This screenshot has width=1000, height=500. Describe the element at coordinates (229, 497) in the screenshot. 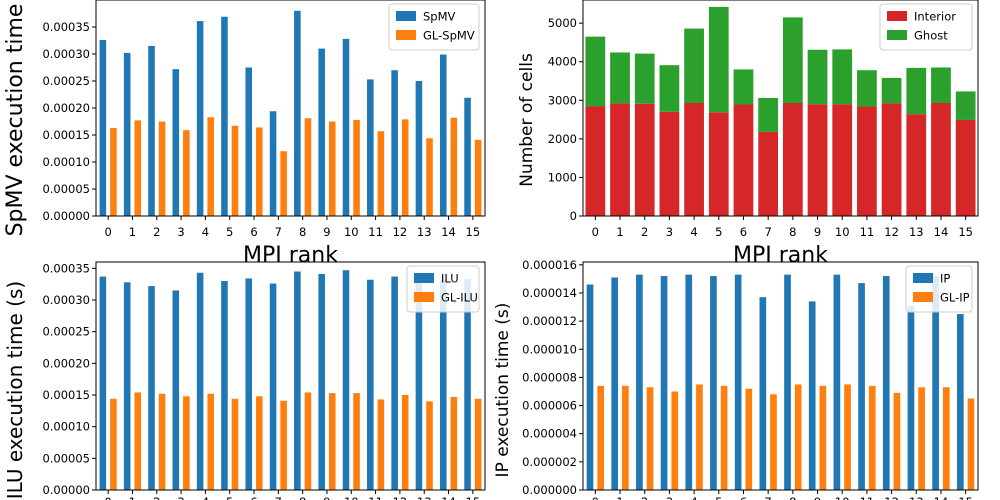

I see `xtick-label-ilu-5: 5` at that location.